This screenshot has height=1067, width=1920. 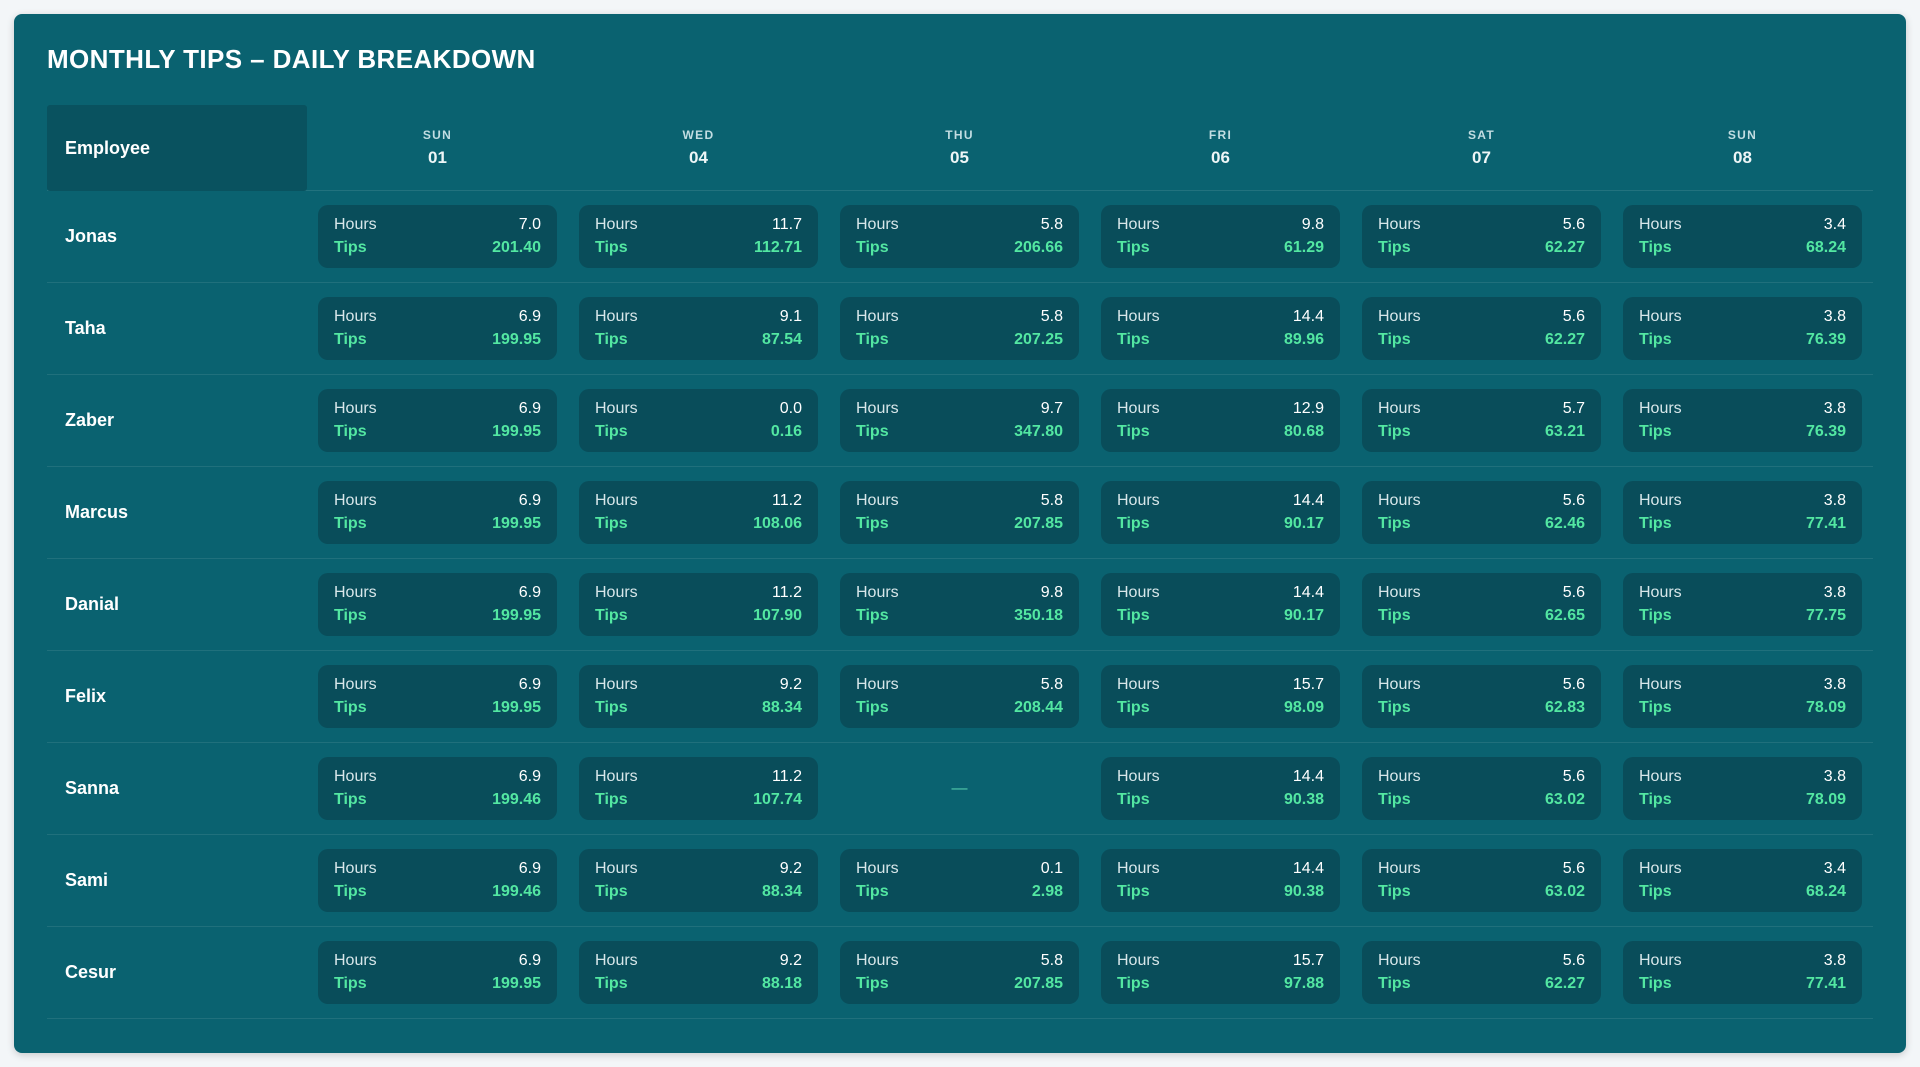 I want to click on hours-tips-cell: Hours 11.2 Tips 107.90, so click(x=698, y=604).